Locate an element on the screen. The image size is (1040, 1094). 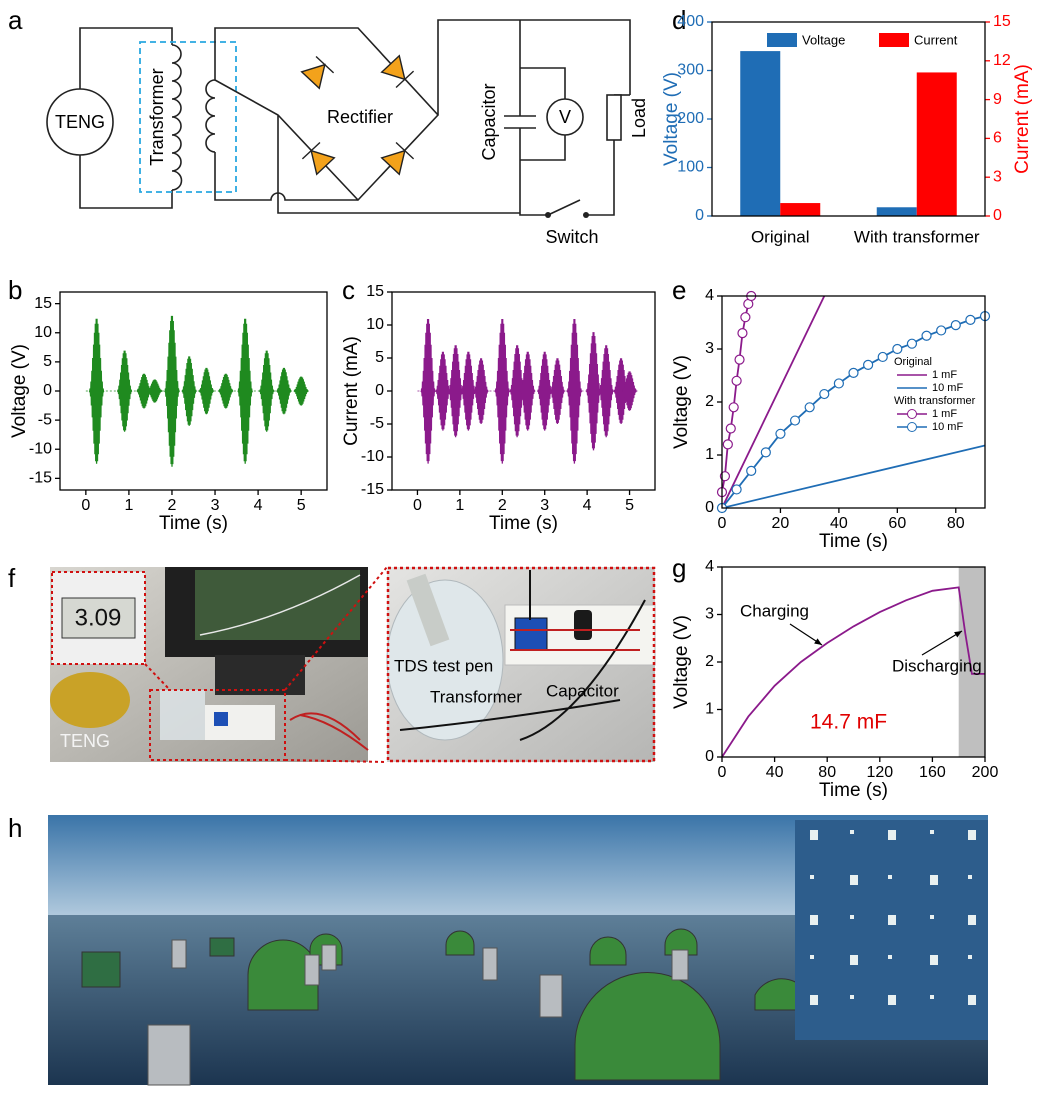
panel-label: c is located at coordinates (348, 290).